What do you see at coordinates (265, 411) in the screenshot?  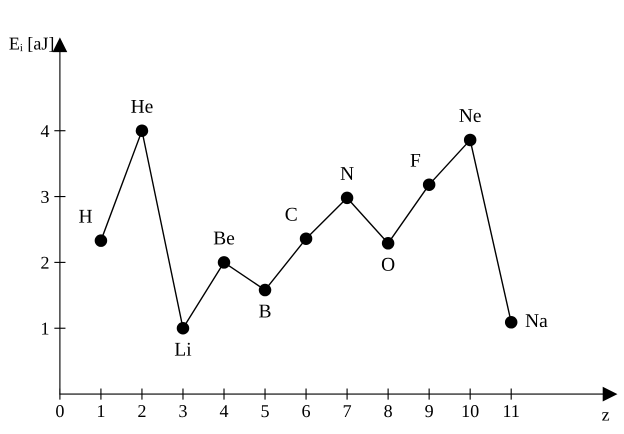 I see `x-tick-label: 5` at bounding box center [265, 411].